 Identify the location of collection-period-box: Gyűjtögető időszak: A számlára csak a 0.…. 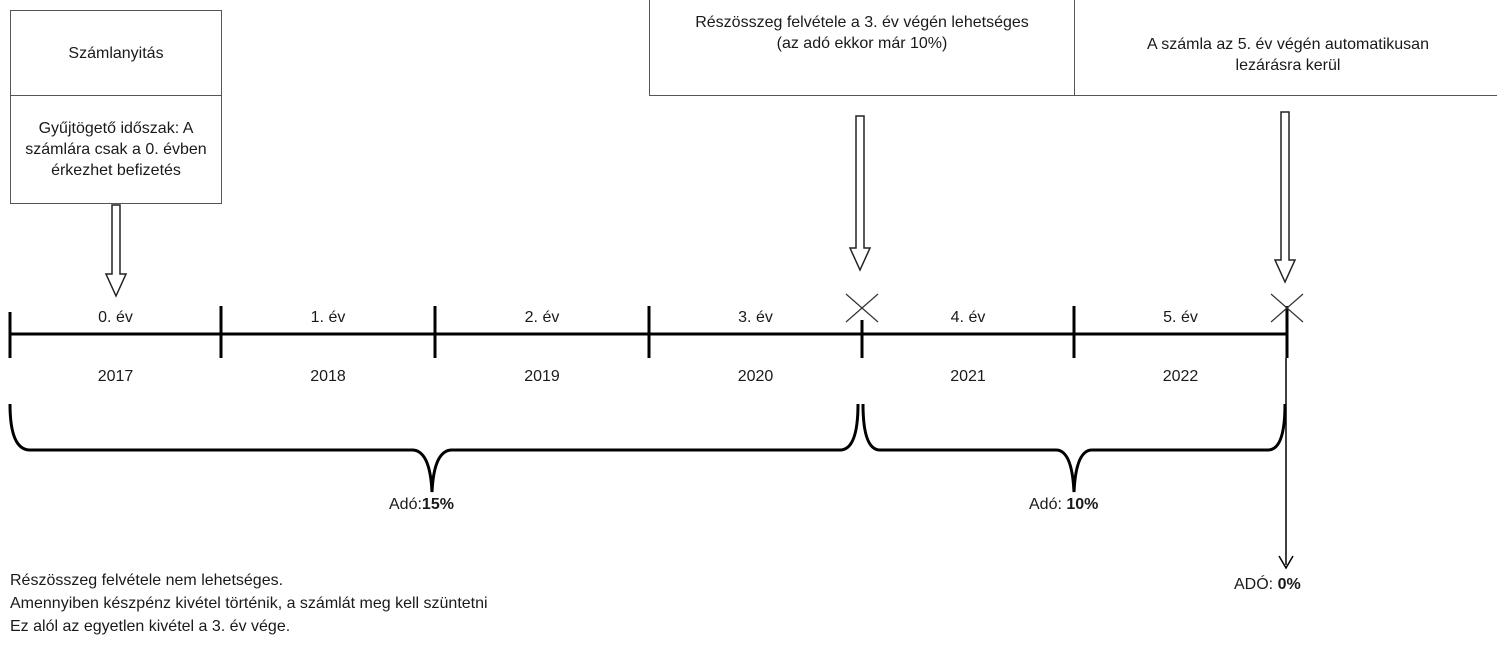
(116, 149).